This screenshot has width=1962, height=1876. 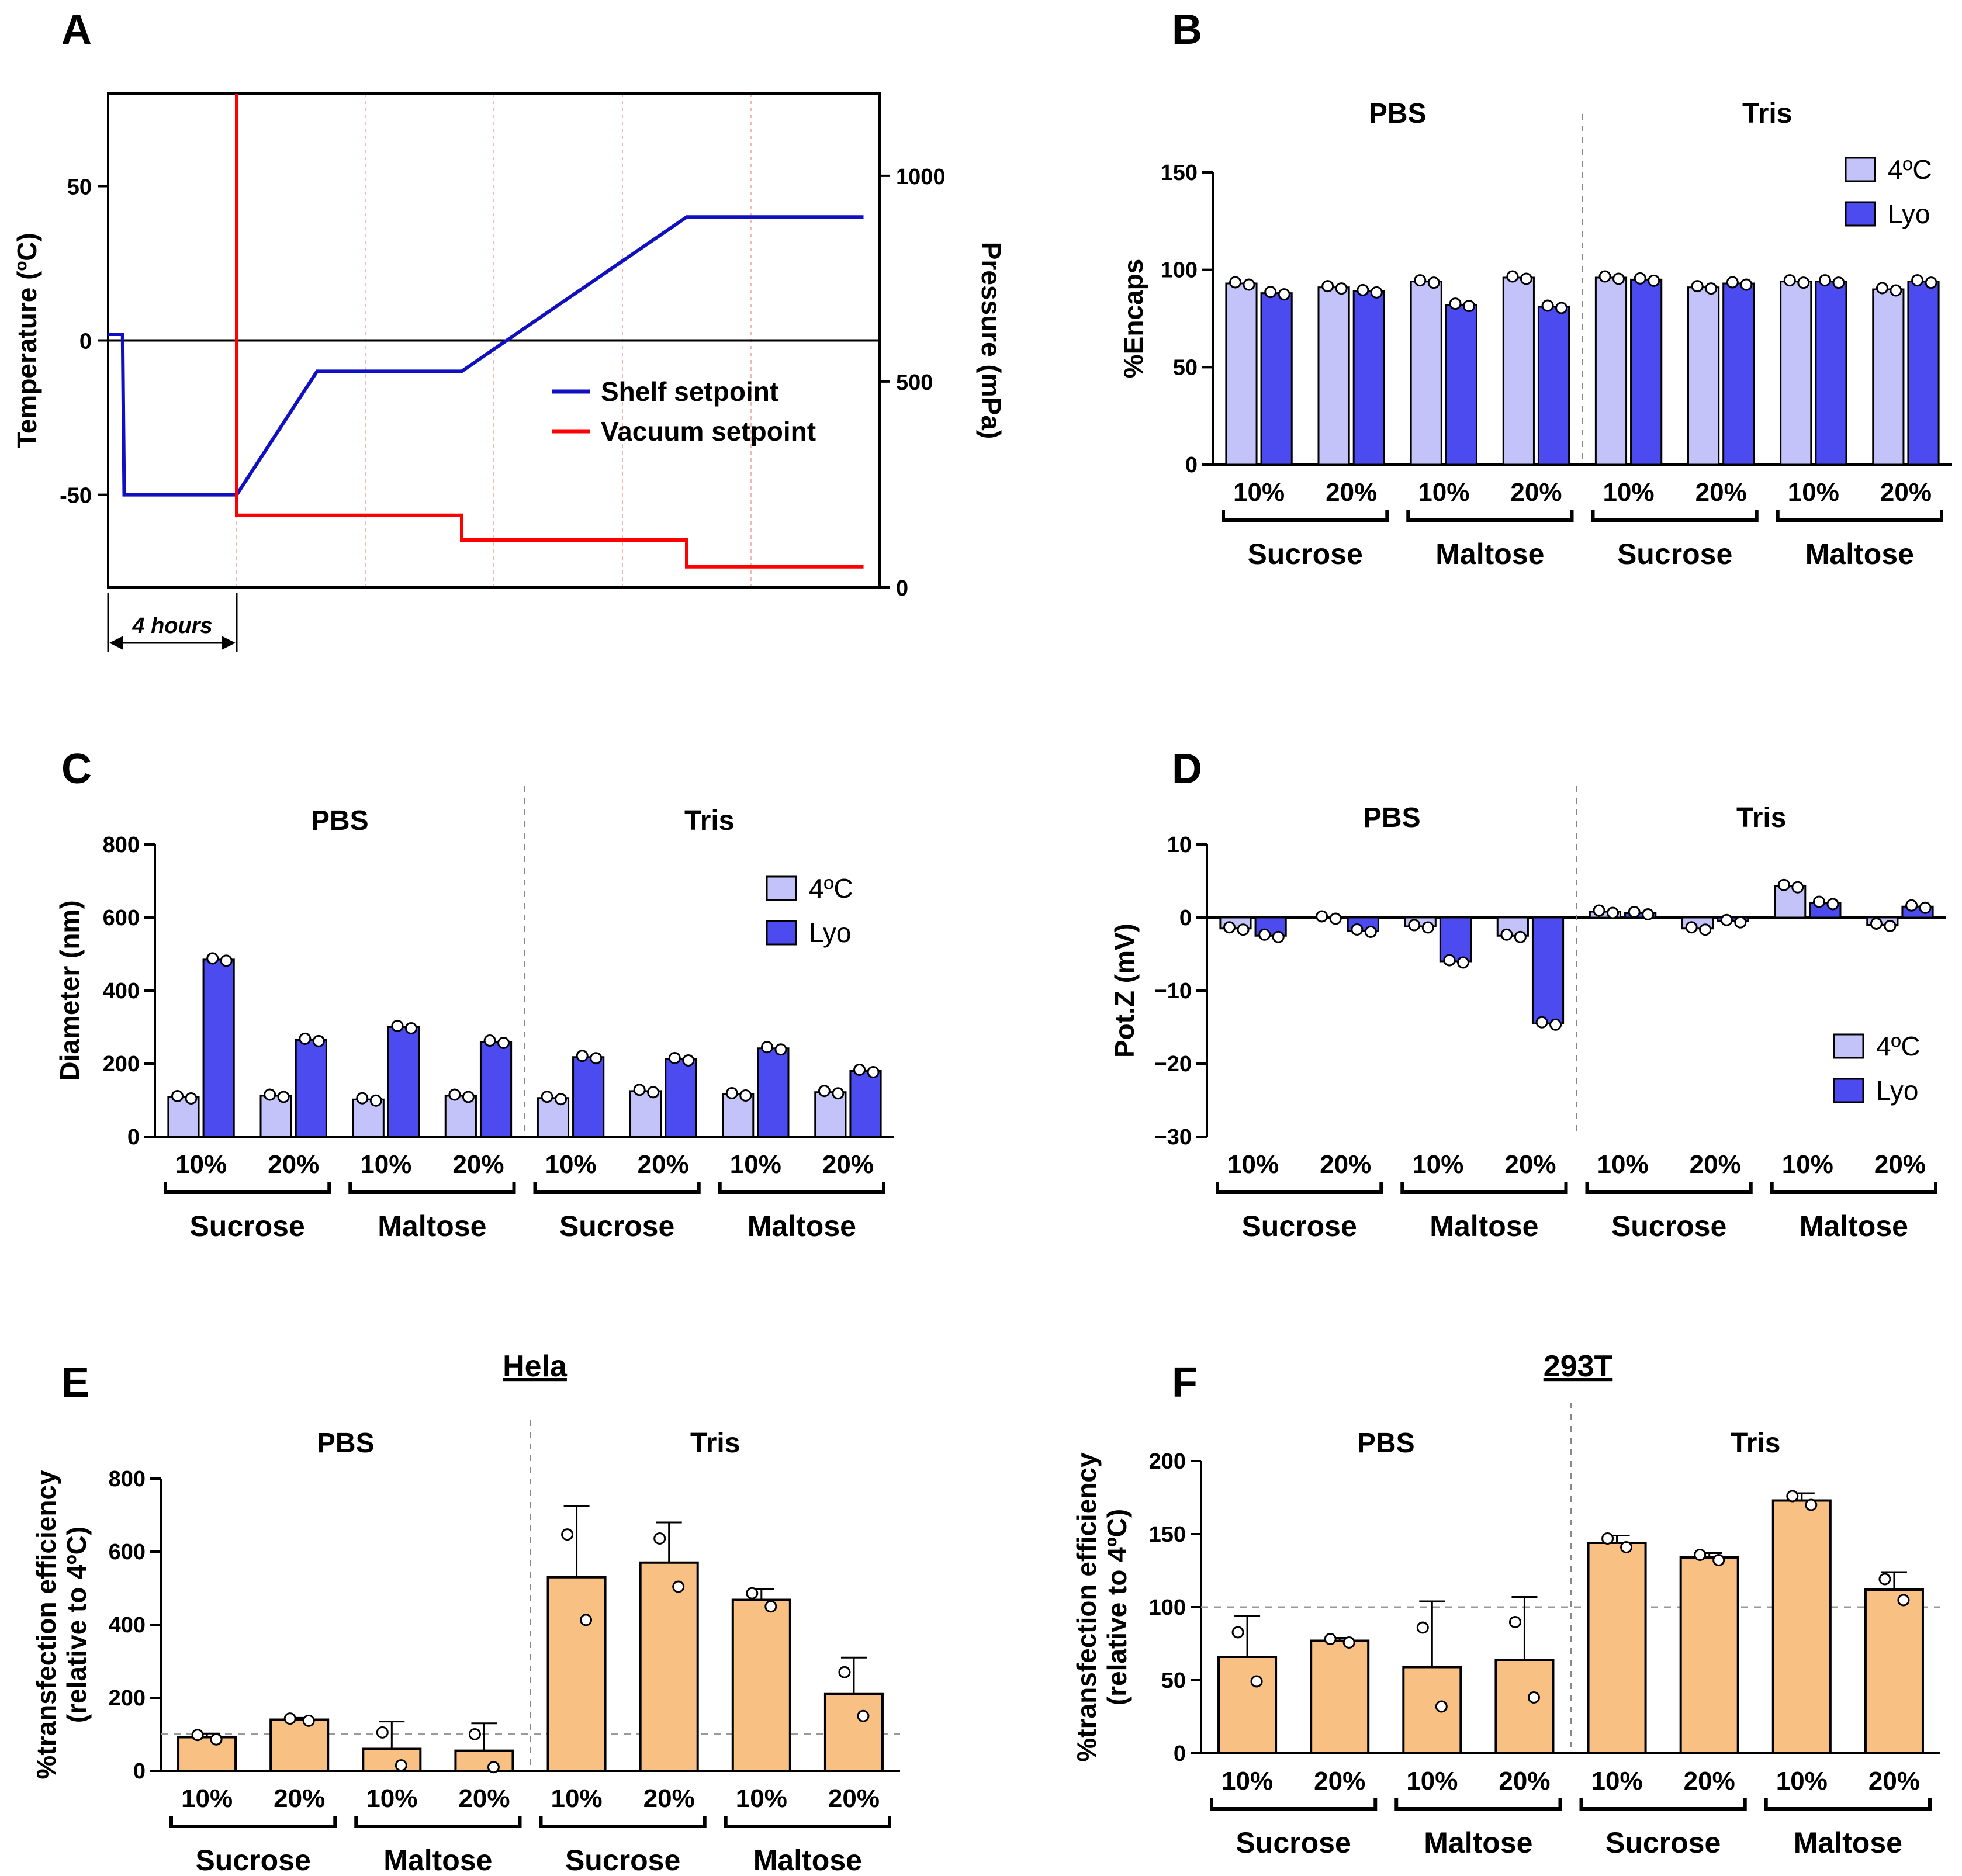 What do you see at coordinates (1578, 1366) in the screenshot?
I see `panel-title: 293T` at bounding box center [1578, 1366].